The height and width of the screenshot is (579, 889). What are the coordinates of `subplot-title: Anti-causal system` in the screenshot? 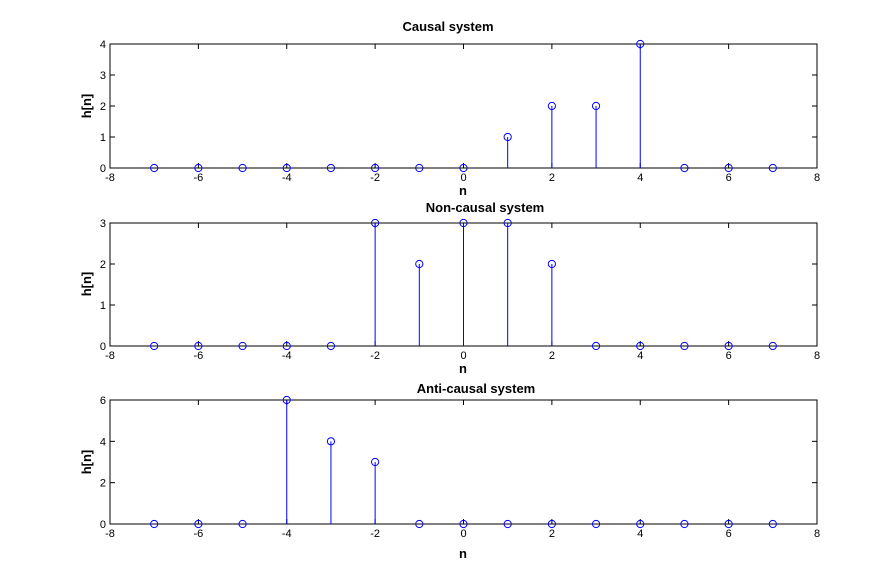 It's located at (476, 388).